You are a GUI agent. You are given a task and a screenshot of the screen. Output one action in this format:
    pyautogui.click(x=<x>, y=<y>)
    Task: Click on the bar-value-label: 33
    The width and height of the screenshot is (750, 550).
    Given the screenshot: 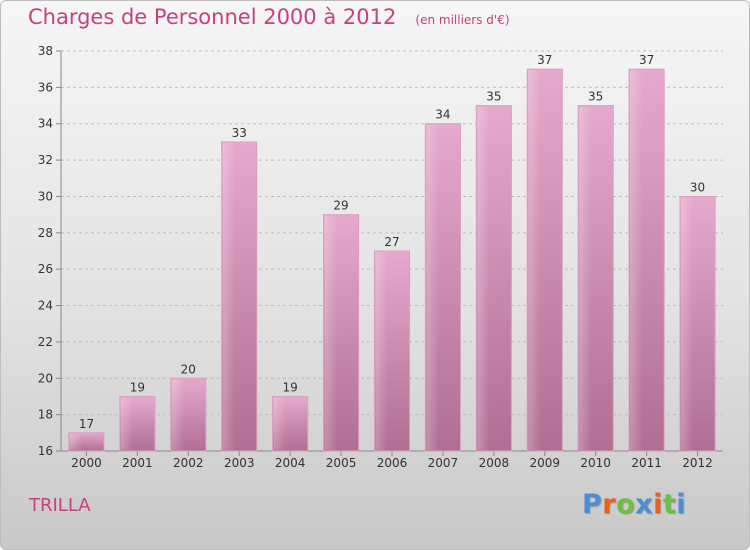 What is the action you would take?
    pyautogui.click(x=239, y=133)
    